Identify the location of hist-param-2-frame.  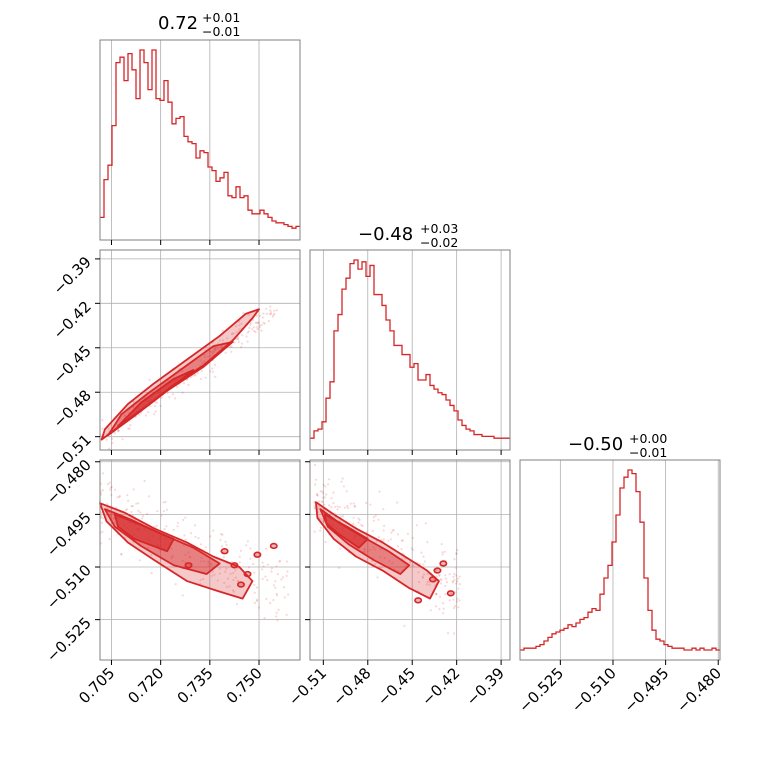
(410, 350).